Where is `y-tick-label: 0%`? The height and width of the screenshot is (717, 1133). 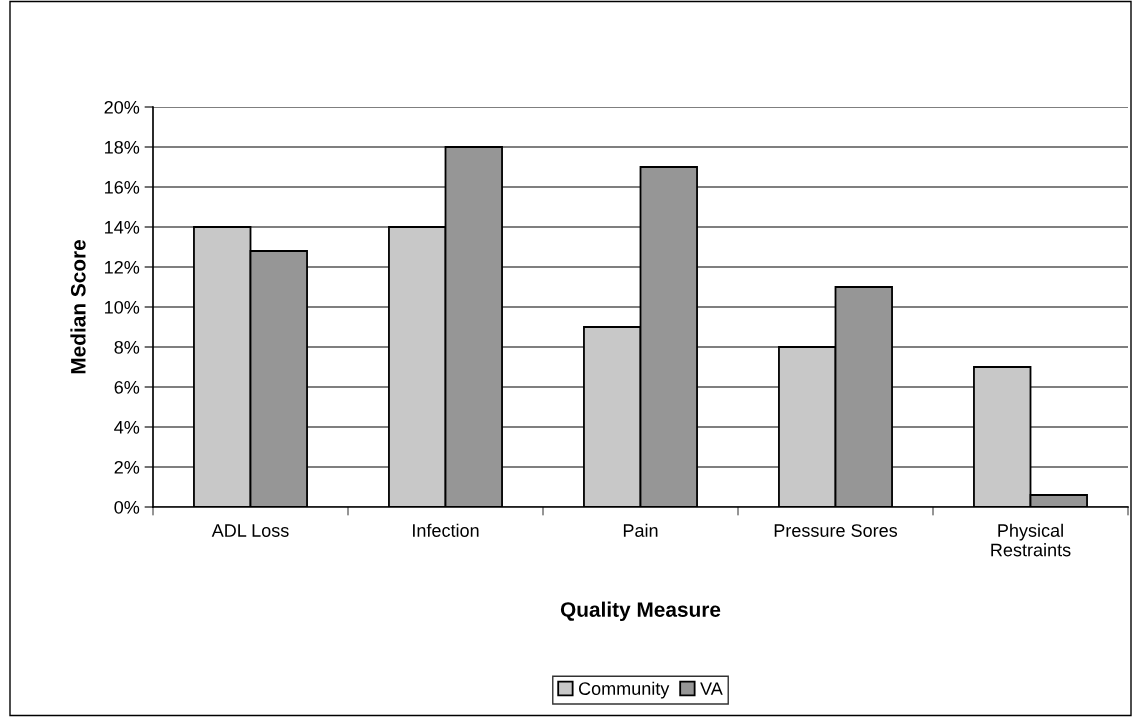
y-tick-label: 0% is located at coordinates (127, 507).